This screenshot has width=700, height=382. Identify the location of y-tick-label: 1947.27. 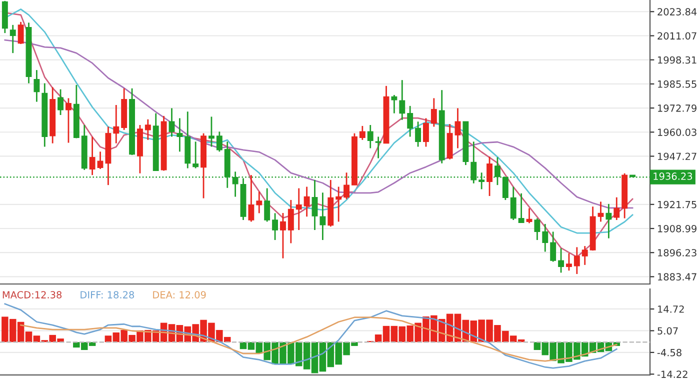
(677, 156).